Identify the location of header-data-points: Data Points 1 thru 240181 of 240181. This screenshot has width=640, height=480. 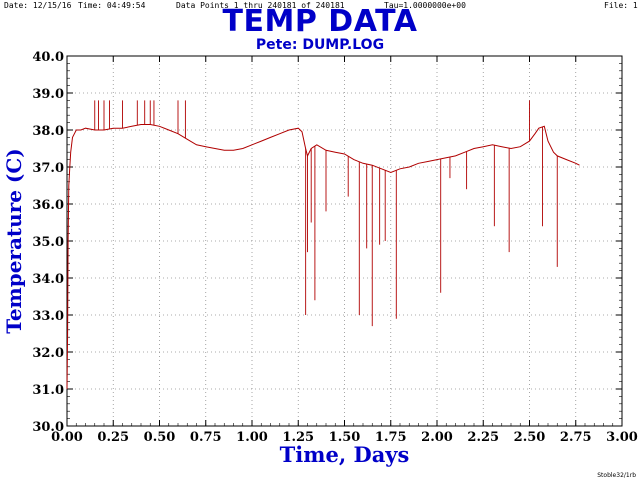
(260, 5).